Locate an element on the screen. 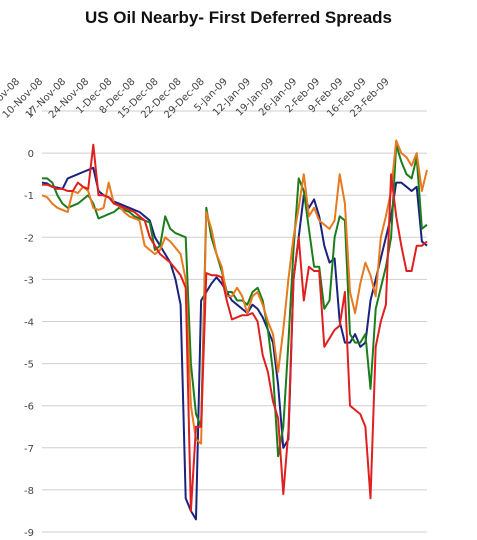 The height and width of the screenshot is (540, 477). y-tick-label: -9 is located at coordinates (29, 533).